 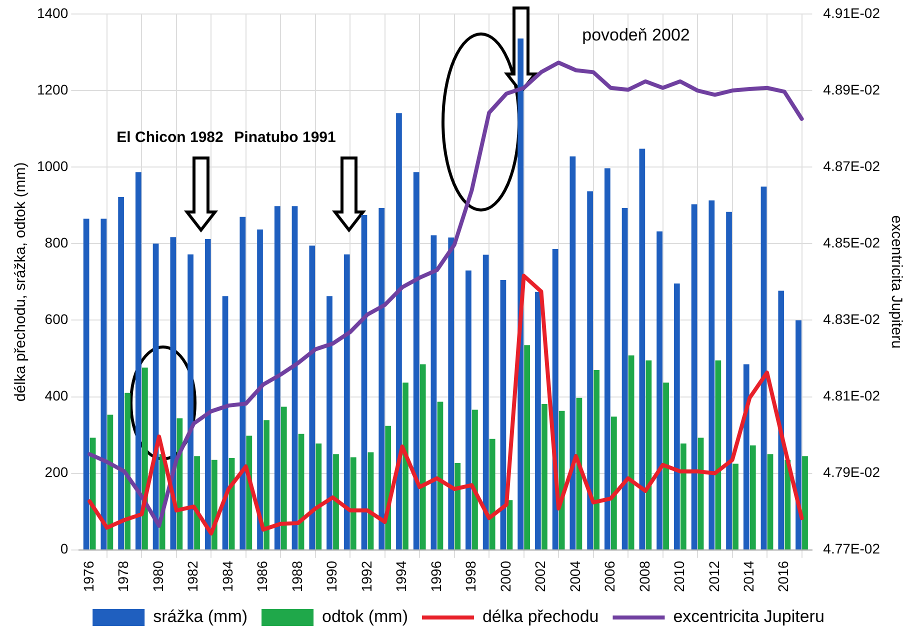 What do you see at coordinates (610, 576) in the screenshot?
I see `x-tick-label: 2006` at bounding box center [610, 576].